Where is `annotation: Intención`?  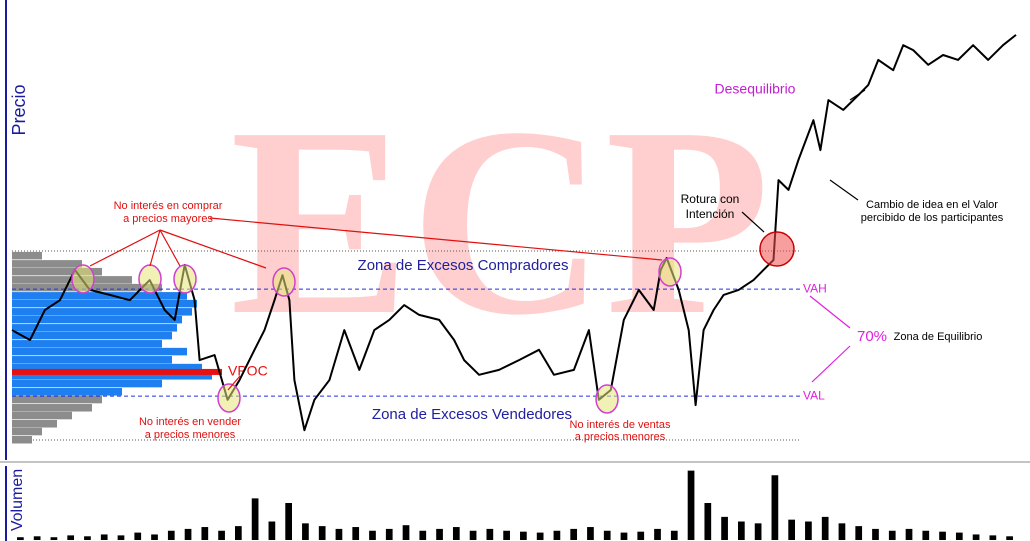 annotation: Intención is located at coordinates (710, 214).